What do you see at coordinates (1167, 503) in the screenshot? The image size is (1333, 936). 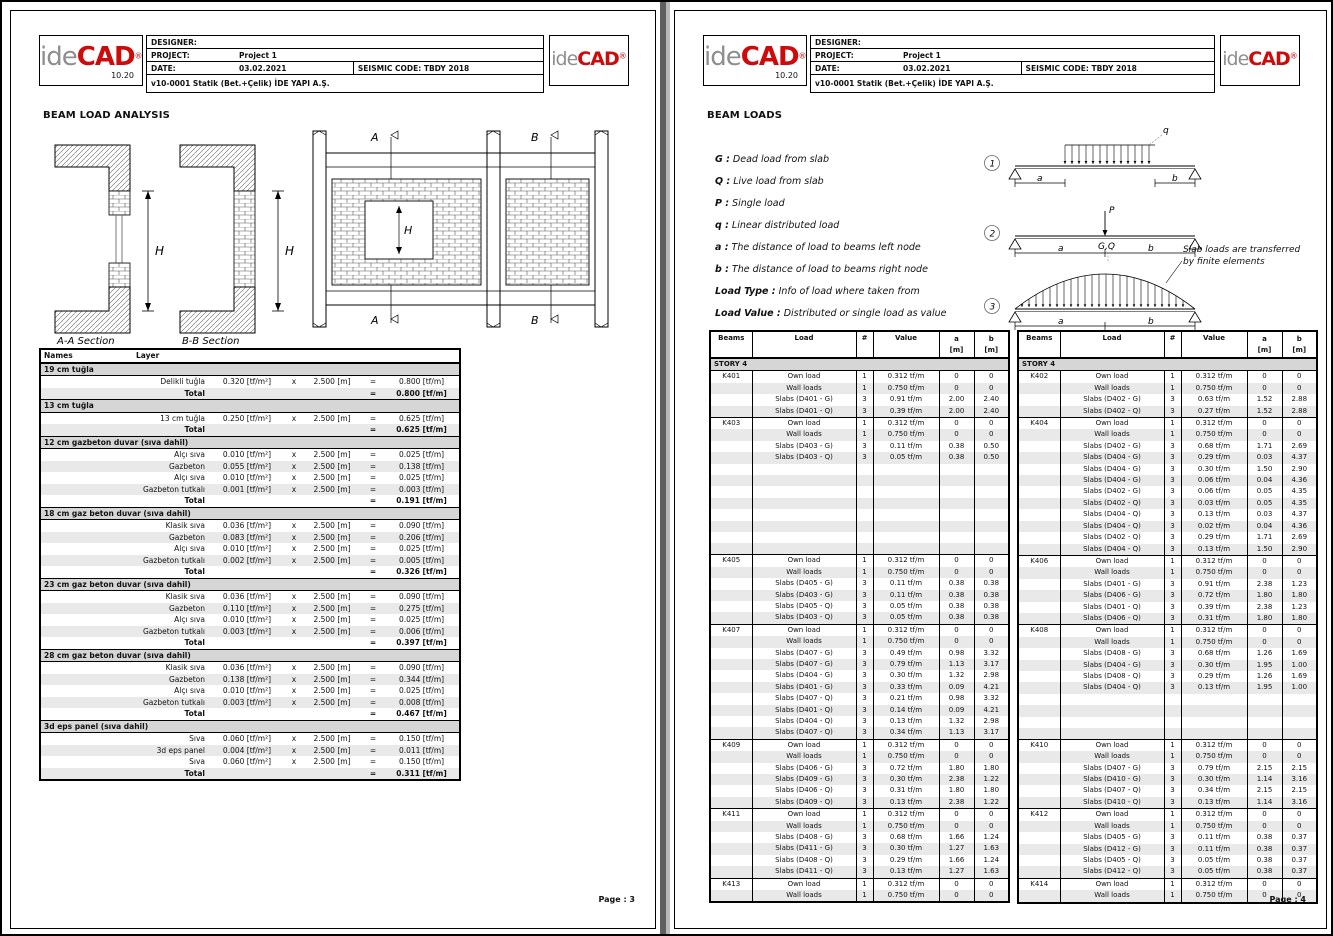 I see `load-row: Slabs (D402 - Q) 3 0.03 tf/m 0.05 4.35` at bounding box center [1167, 503].